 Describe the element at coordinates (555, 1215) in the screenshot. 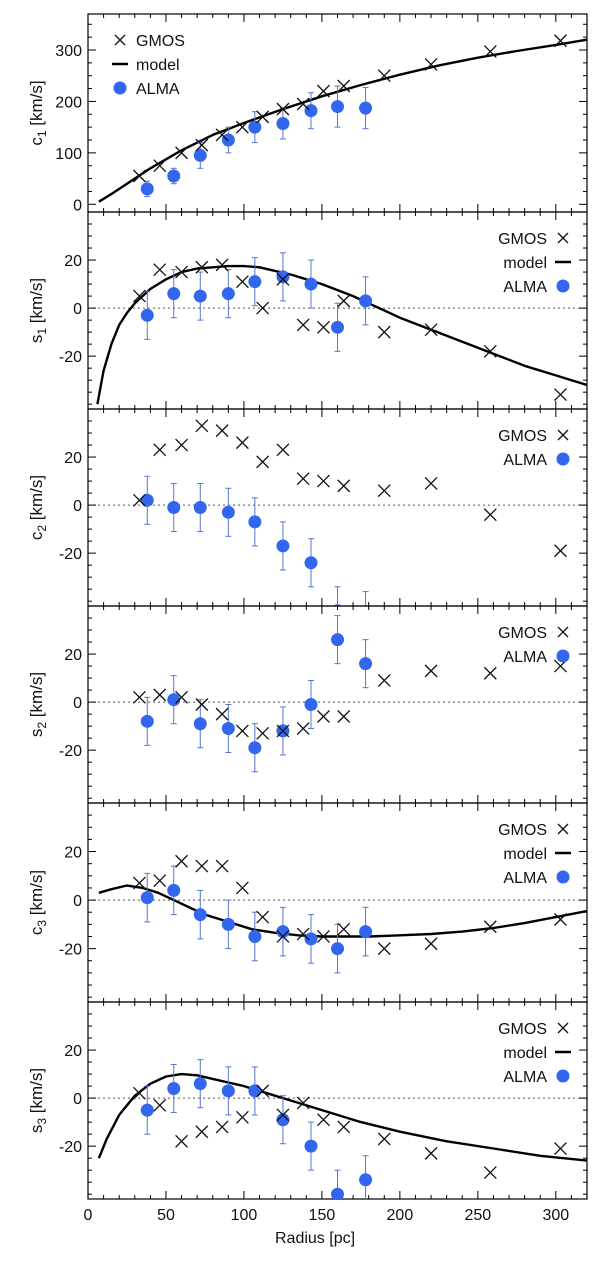

I see `x-tick-label: 300` at that location.